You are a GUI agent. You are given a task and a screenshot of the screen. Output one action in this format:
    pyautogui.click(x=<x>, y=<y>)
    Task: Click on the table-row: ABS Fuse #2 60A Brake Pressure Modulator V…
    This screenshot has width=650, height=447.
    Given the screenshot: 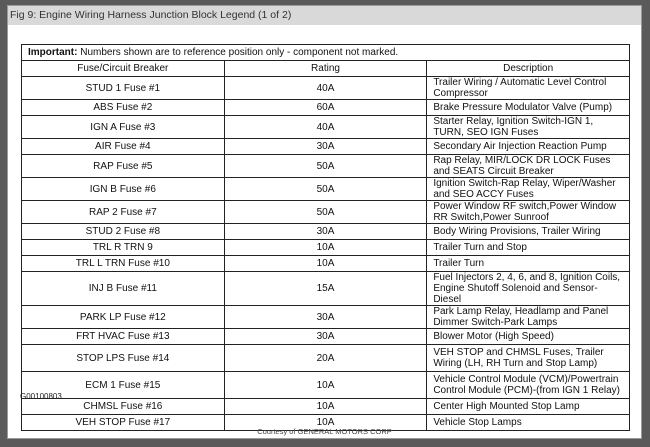 What is the action you would take?
    pyautogui.click(x=325, y=107)
    